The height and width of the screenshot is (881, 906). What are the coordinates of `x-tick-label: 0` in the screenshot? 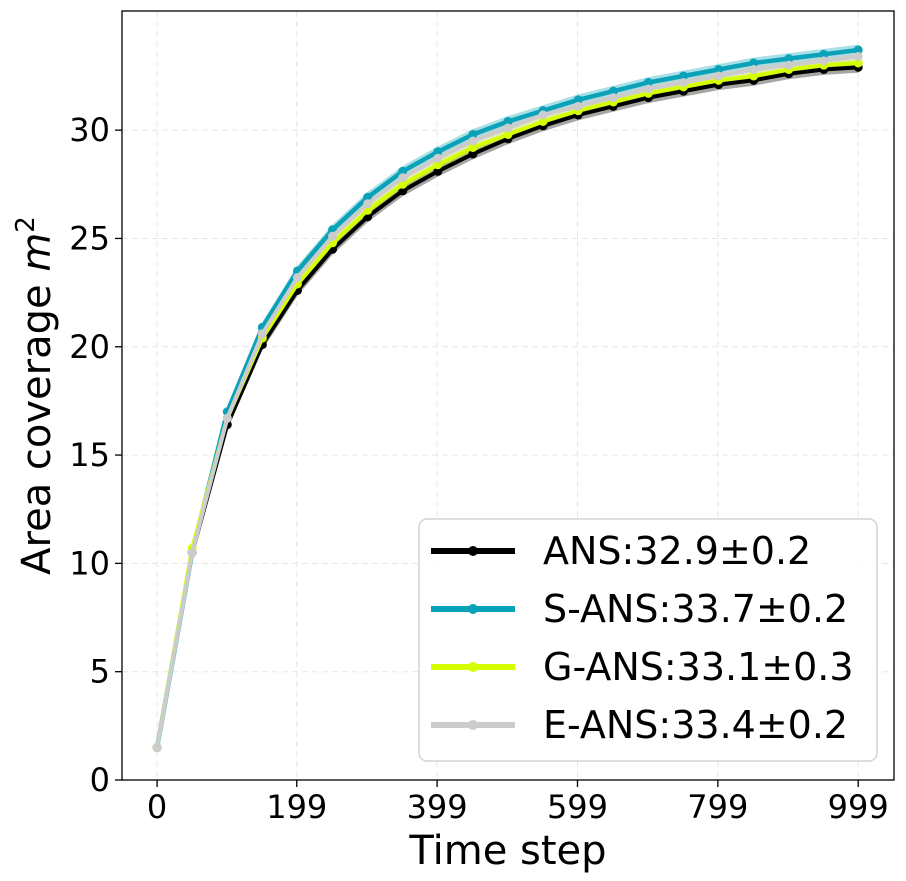 It's located at (157, 807).